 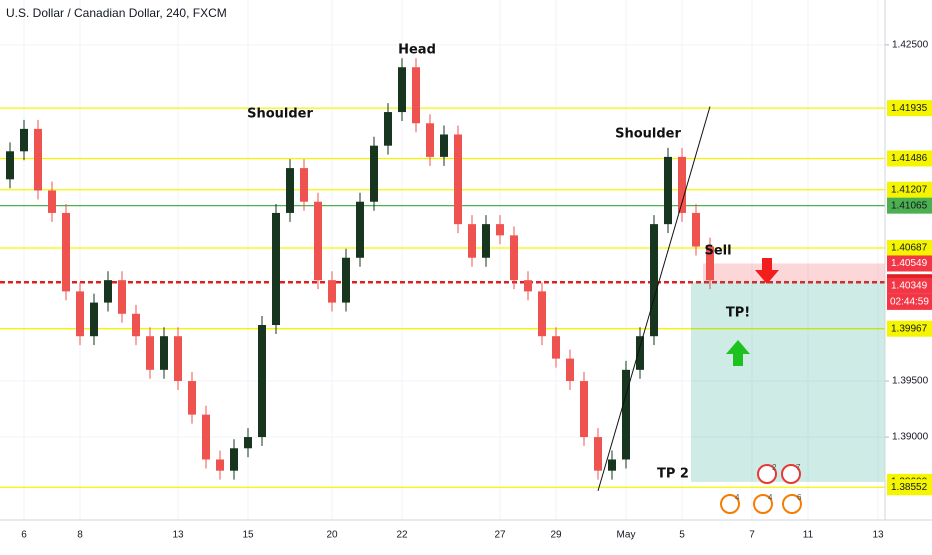 I want to click on countdown: 02:44:59, so click(x=909, y=302).